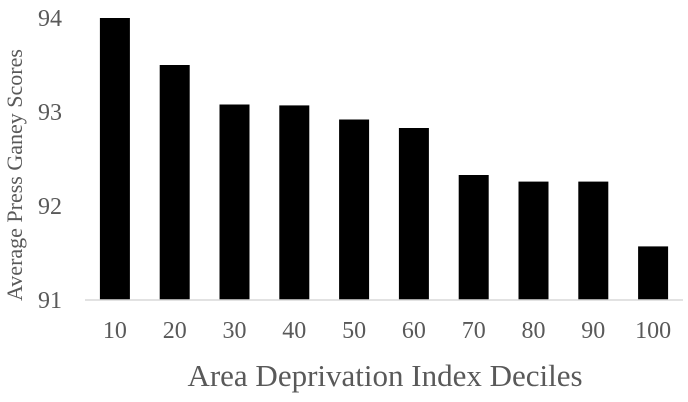 The height and width of the screenshot is (402, 688). I want to click on x-tick-label: 90, so click(593, 331).